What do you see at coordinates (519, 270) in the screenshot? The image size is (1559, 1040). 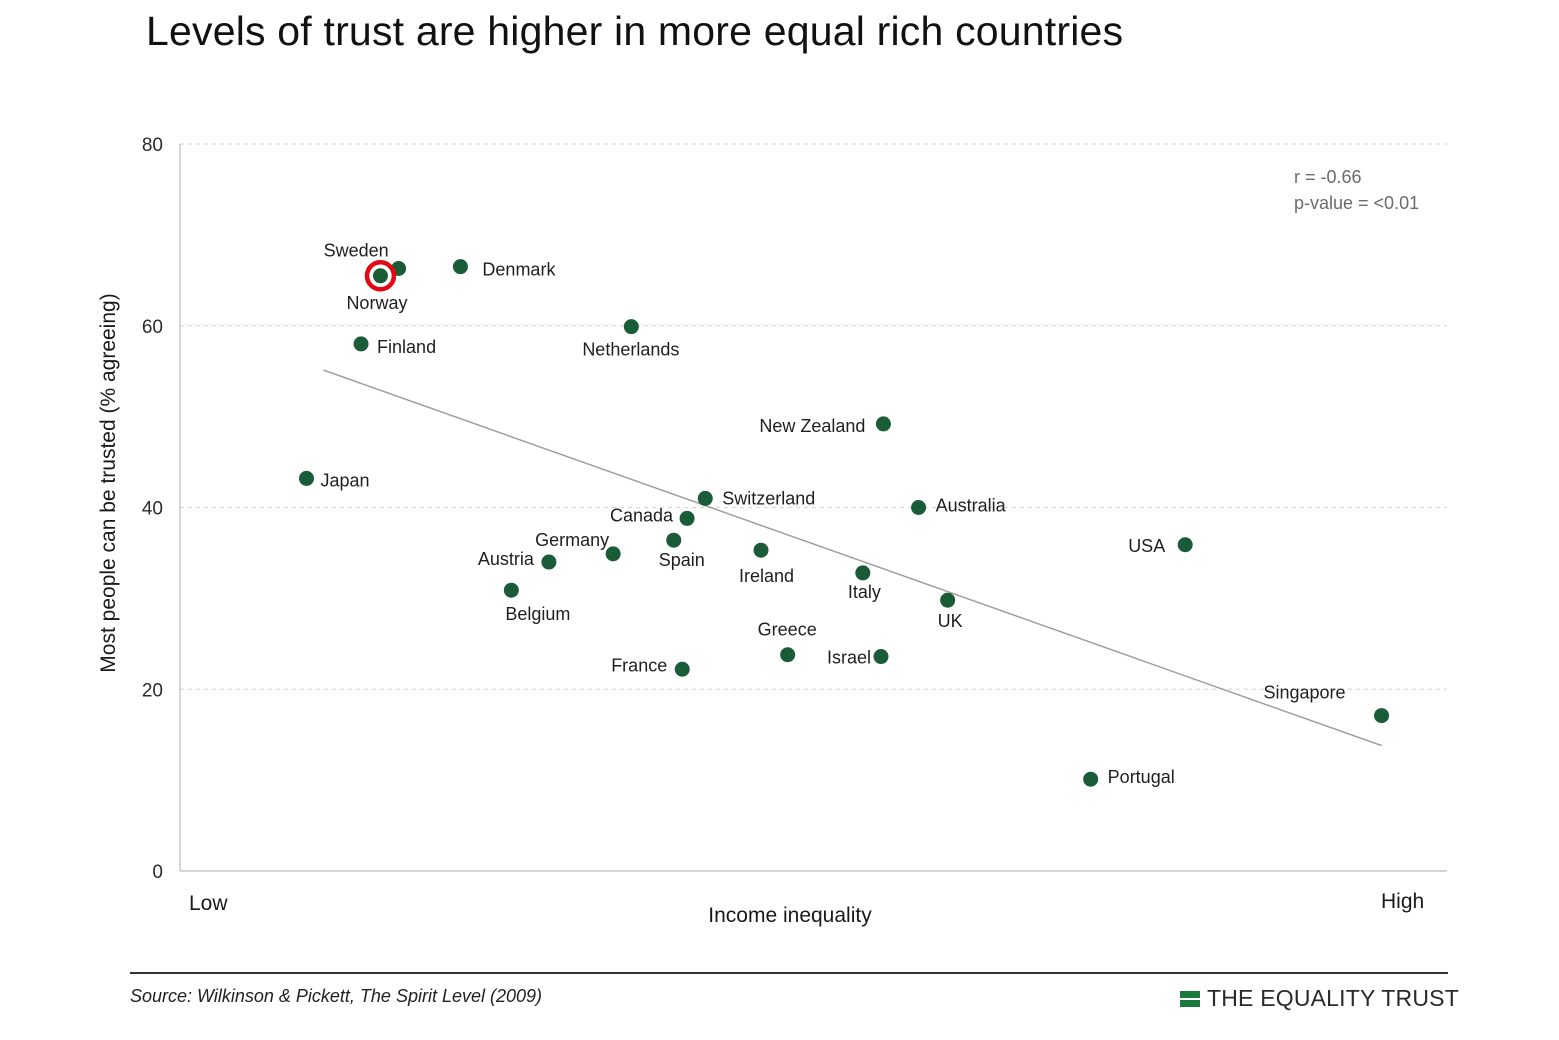 I see `point-label-denmark: Denmark` at bounding box center [519, 270].